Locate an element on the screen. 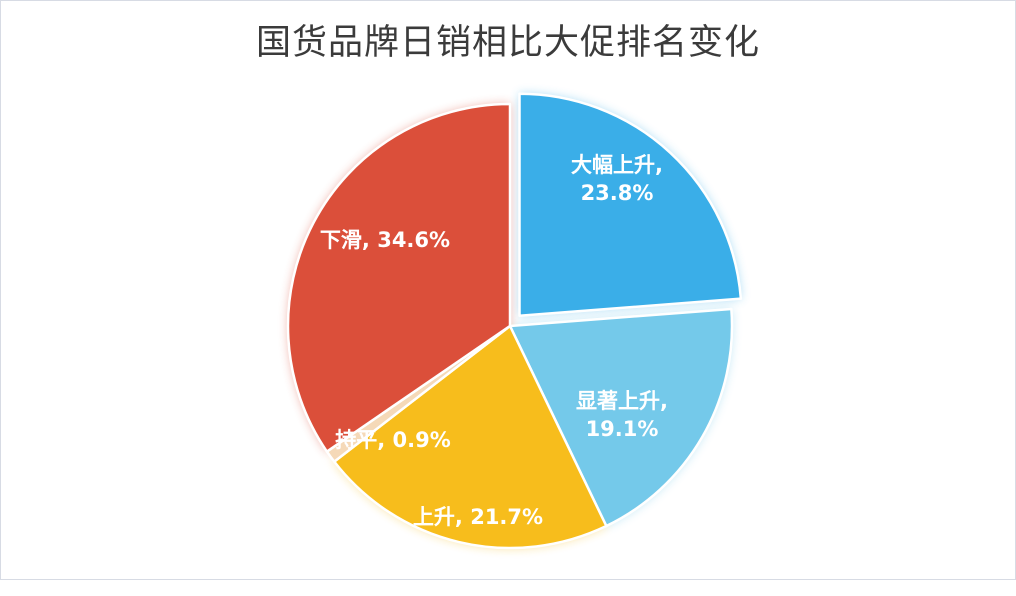 The width and height of the screenshot is (1016, 596). pie-slice-label: 持平, 0.9% is located at coordinates (393, 440).